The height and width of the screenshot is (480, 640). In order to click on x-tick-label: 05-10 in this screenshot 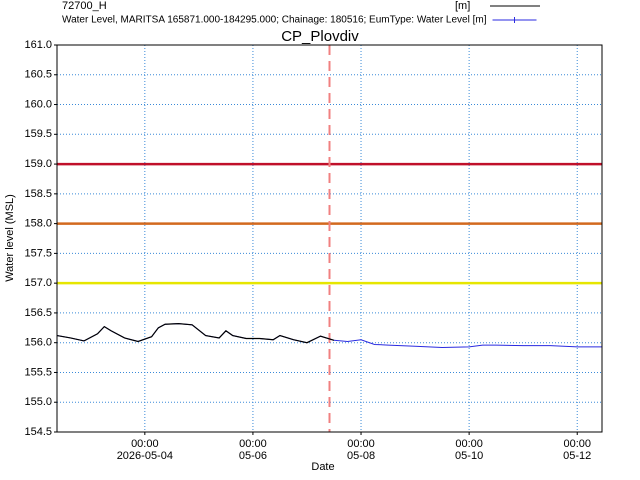, I will do `click(469, 456)`.